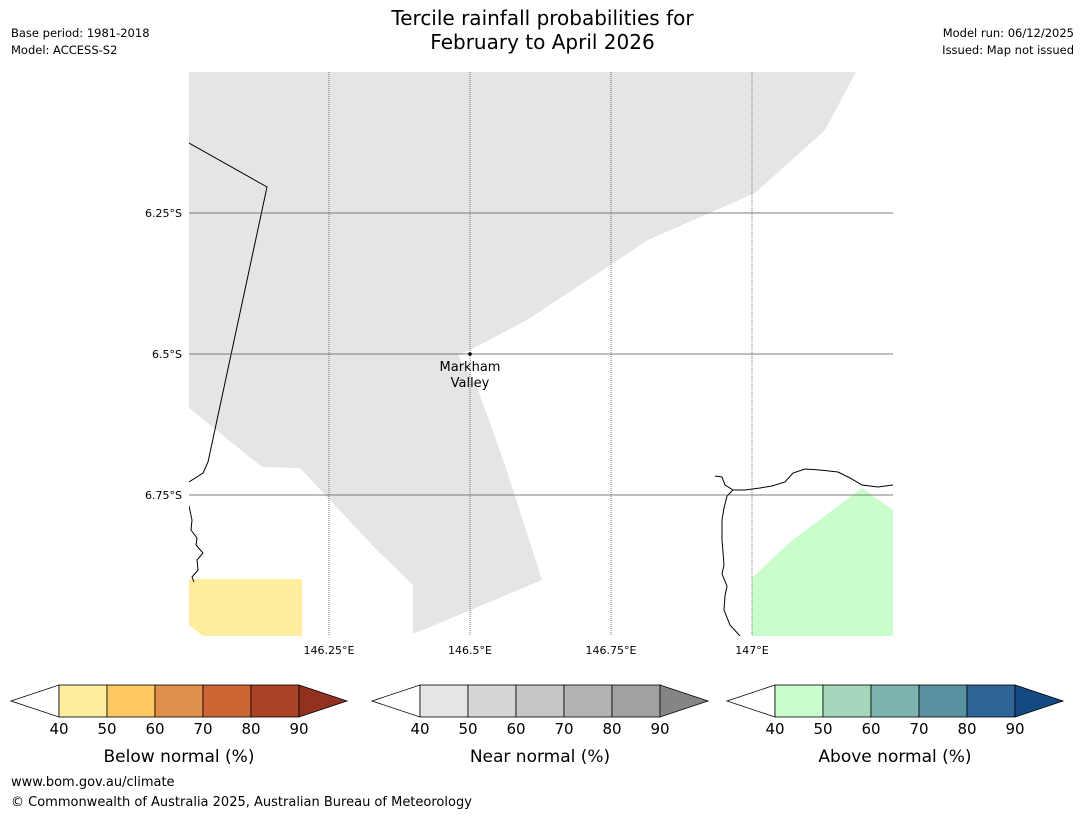  Describe the element at coordinates (64, 50) in the screenshot. I see `model-name: Model: ACCESS-S2` at that location.